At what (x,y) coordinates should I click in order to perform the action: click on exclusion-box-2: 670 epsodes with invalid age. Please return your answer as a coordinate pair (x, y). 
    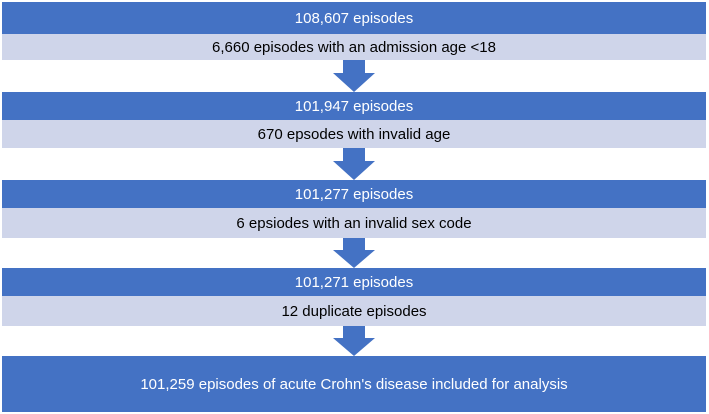
    Looking at the image, I should click on (354, 134).